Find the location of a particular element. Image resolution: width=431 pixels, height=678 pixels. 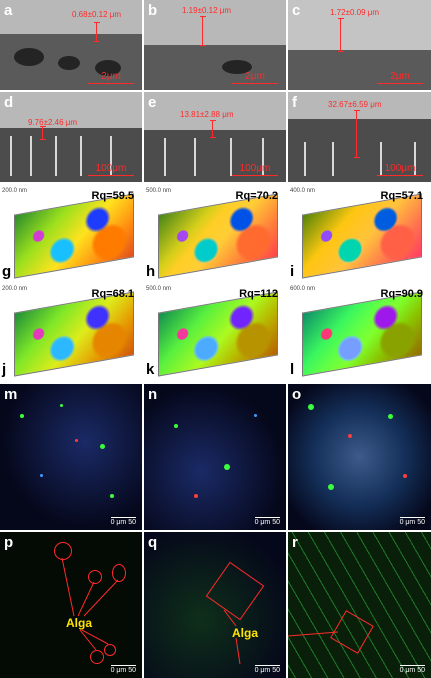

panel-letter: n is located at coordinates (153, 394).